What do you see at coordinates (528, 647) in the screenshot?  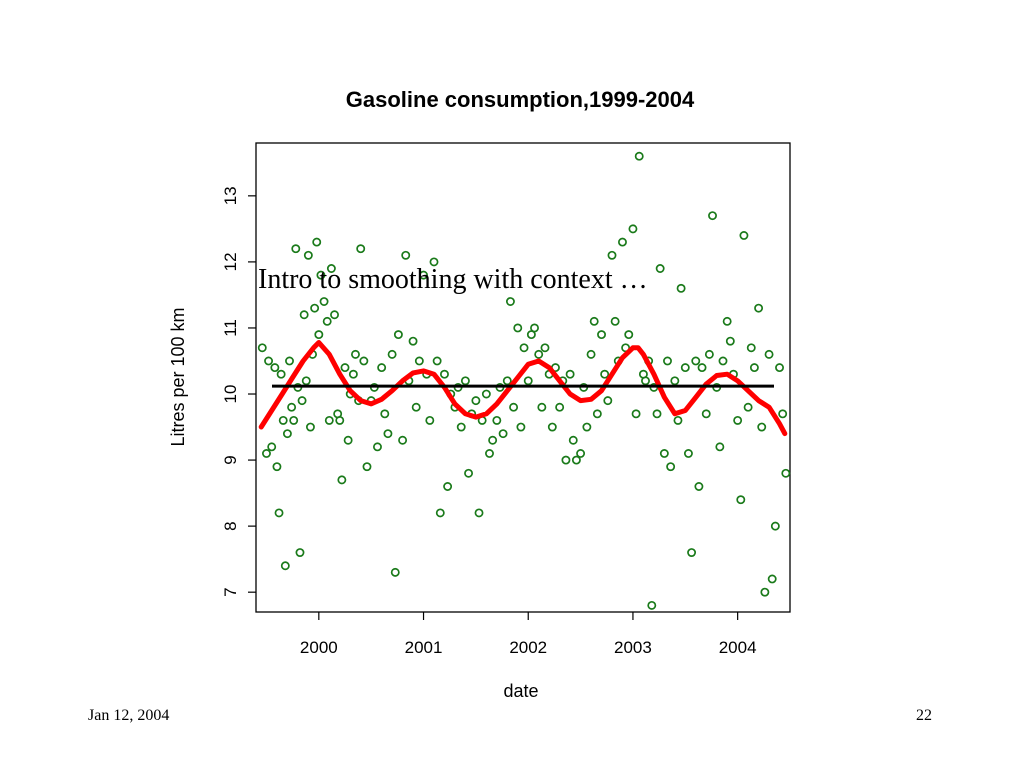 I see `x-tick-label: 2002` at bounding box center [528, 647].